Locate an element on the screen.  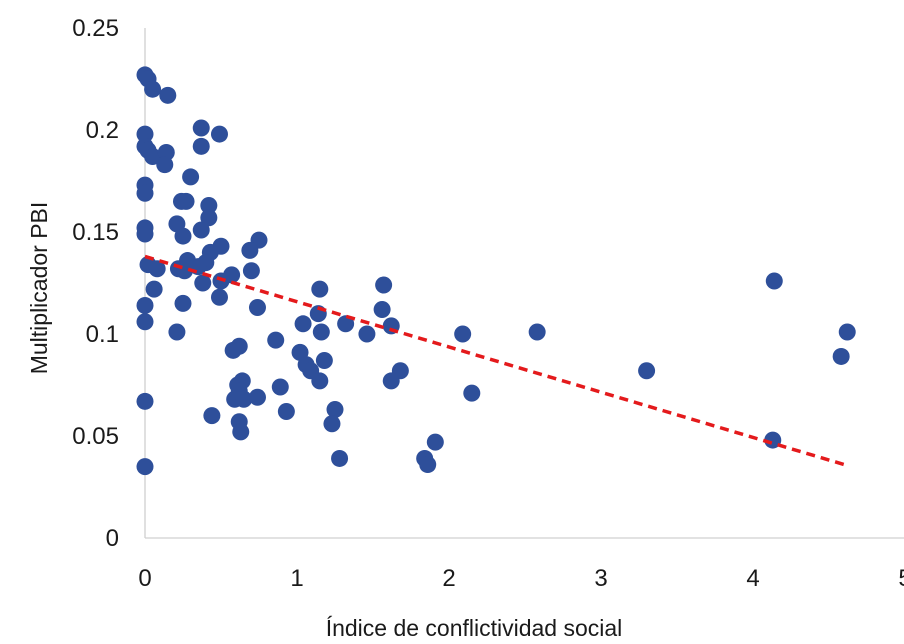
x-tick-label: 3 is located at coordinates (600, 578).